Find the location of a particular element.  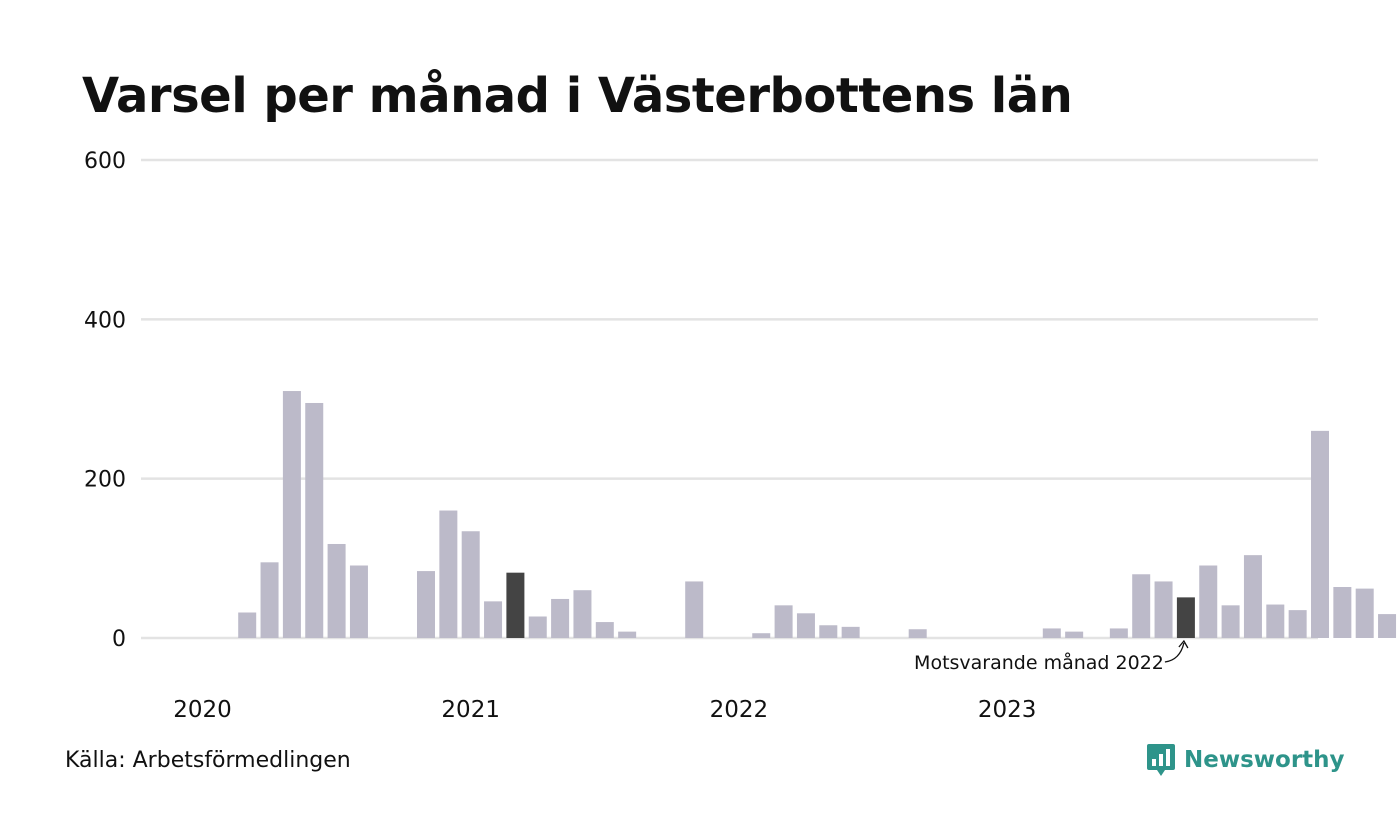

source-note: Källa: Arbetsförmedlingen is located at coordinates (208, 760).